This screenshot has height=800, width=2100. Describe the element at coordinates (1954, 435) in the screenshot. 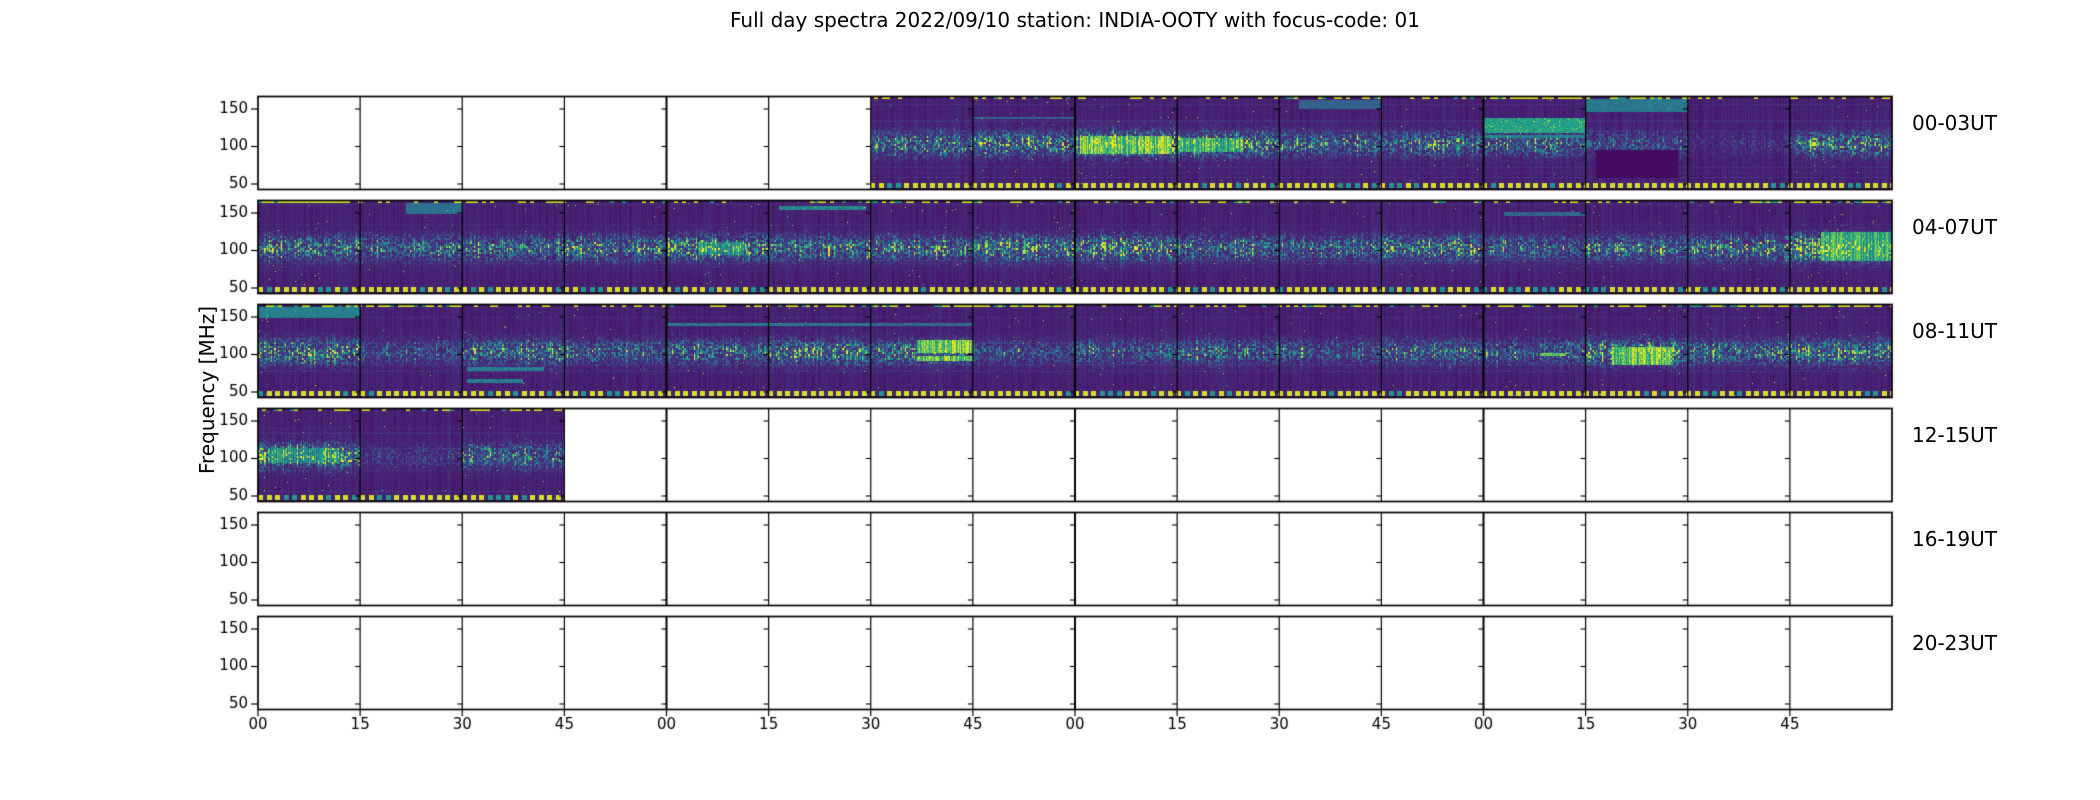

I see `row-label-12-15ut: 12-15UT` at that location.